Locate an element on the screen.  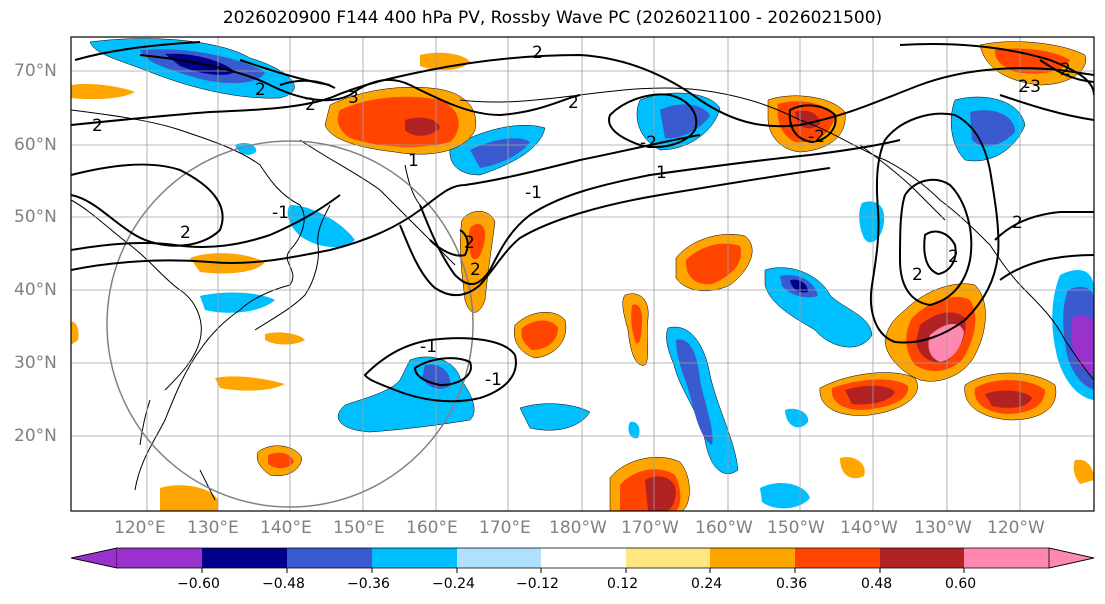
lon-label: 160°W is located at coordinates (724, 528).